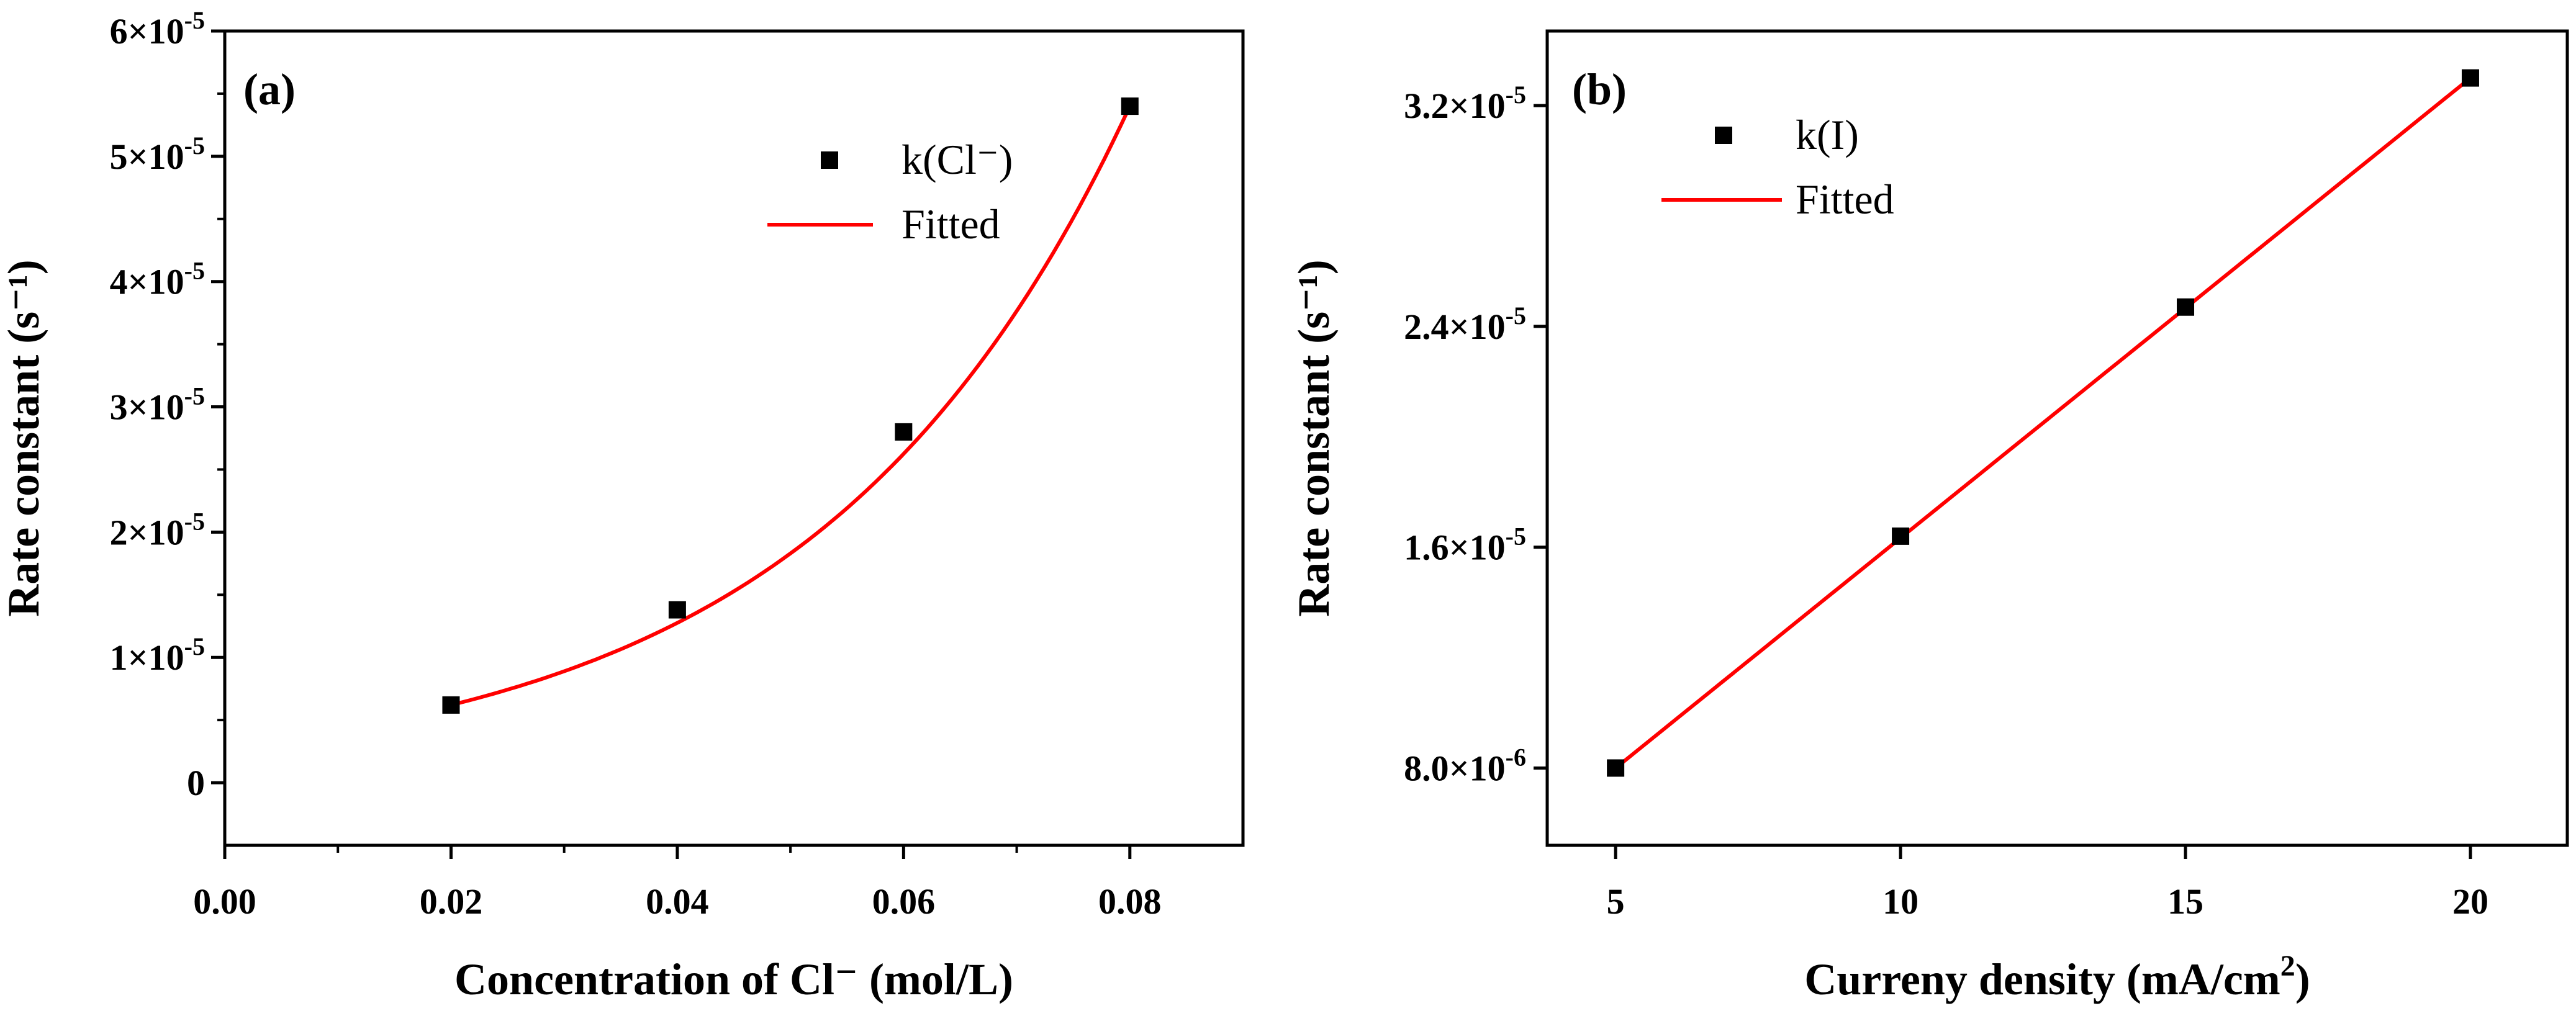  Describe the element at coordinates (2057, 977) in the screenshot. I see `x-axis-label: Curreny density (mA/cm2)` at that location.